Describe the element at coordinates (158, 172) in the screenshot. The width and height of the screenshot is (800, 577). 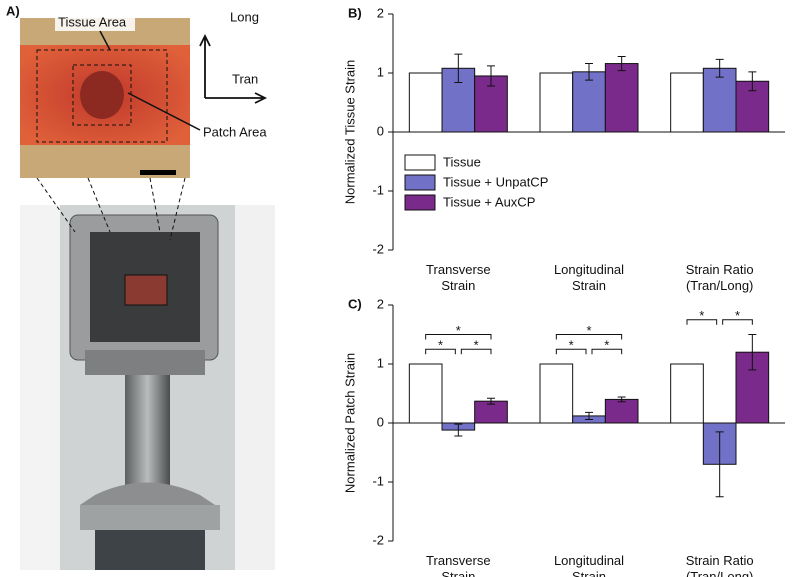
I see `scale-bar` at that location.